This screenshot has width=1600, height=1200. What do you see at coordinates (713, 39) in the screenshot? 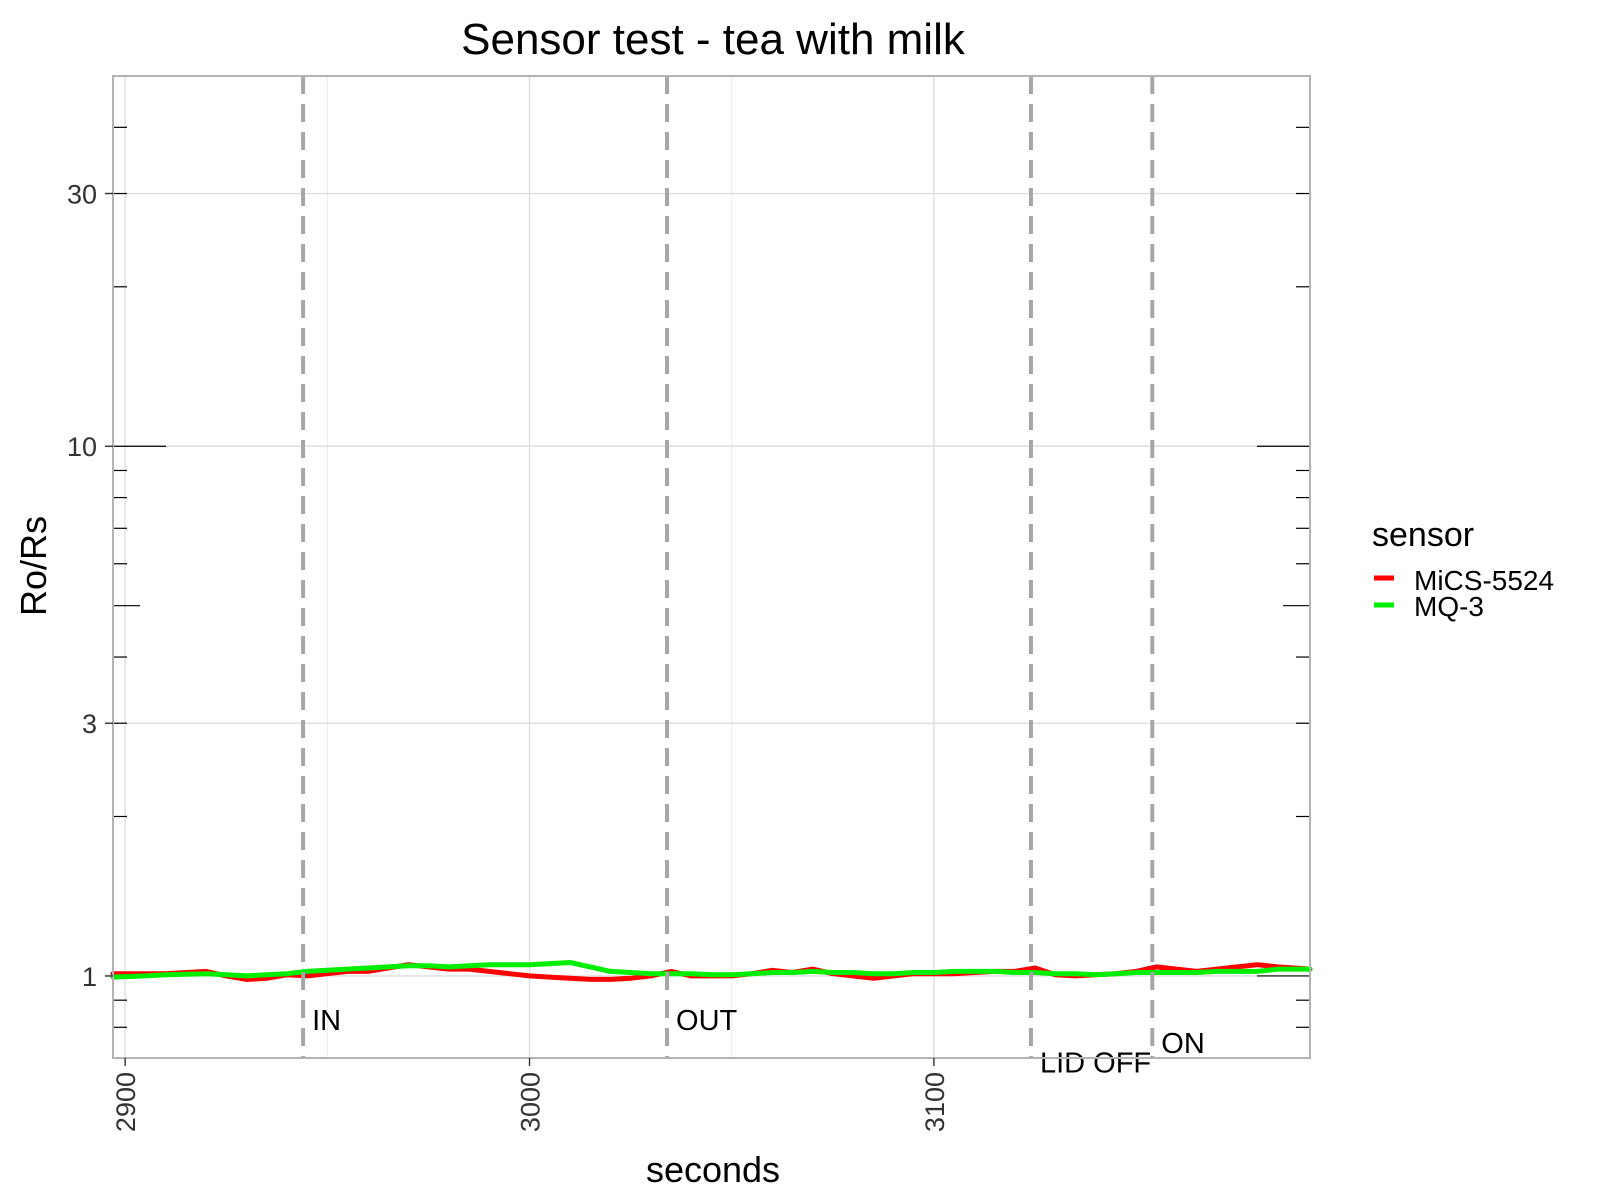
I see `chart-title: Sensor test - tea with milk` at bounding box center [713, 39].